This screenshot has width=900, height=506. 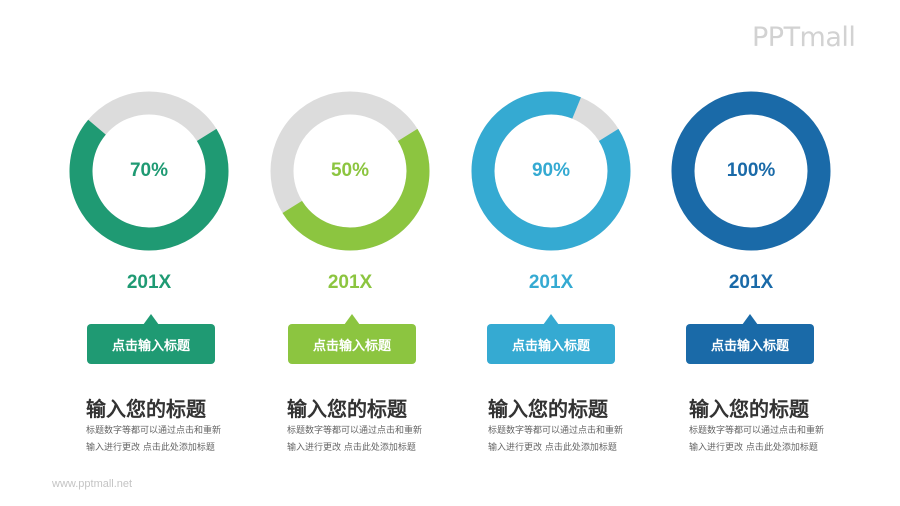 I want to click on percent-label: 100%, so click(x=751, y=170).